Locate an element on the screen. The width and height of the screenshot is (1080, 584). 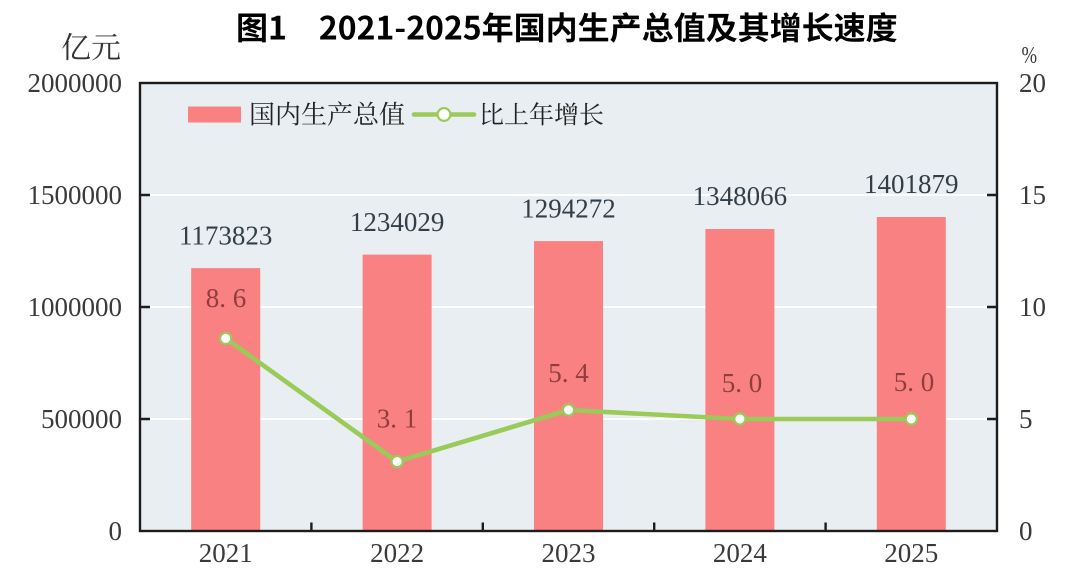
svg-text: 1173823 is located at coordinates (226, 235).